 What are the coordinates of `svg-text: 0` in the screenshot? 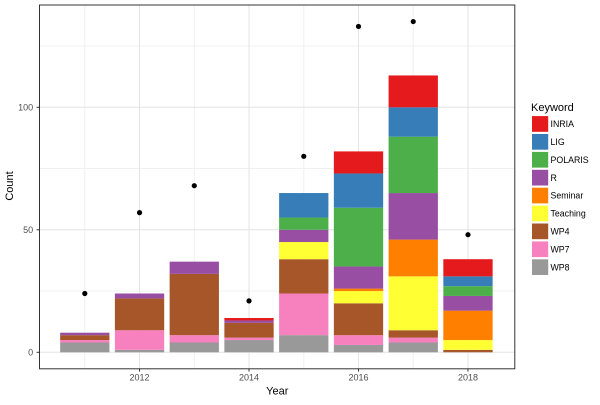 It's located at (30, 353).